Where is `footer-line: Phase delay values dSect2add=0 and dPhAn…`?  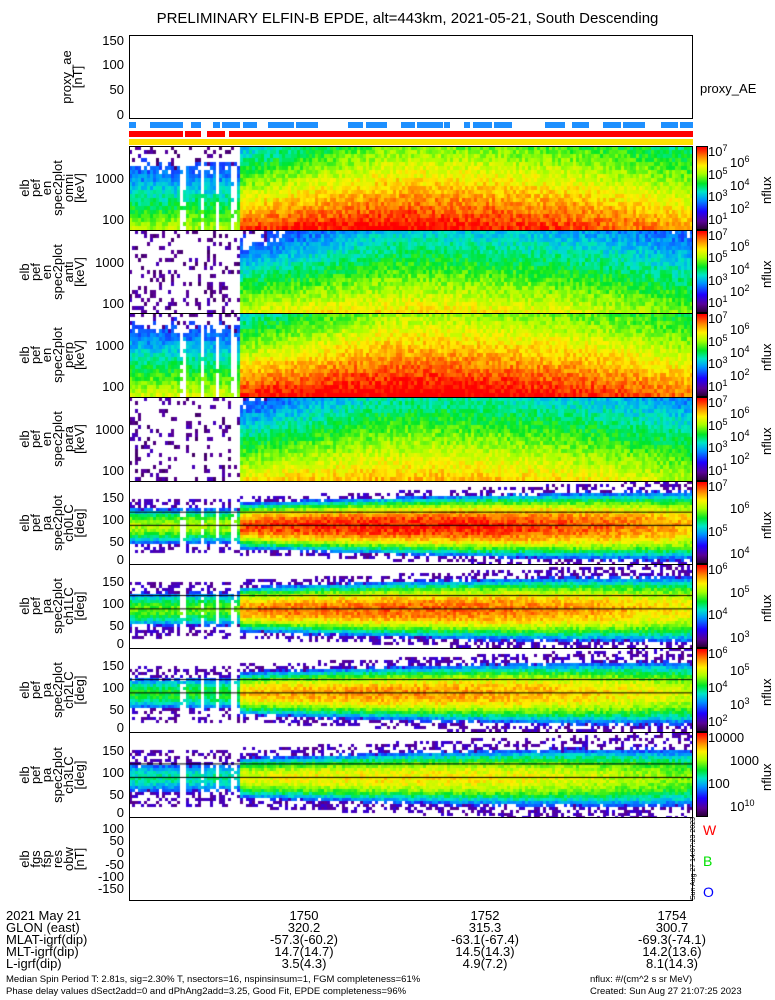
footer-line: Phase delay values dSect2add=0 and dPhAn… is located at coordinates (206, 991).